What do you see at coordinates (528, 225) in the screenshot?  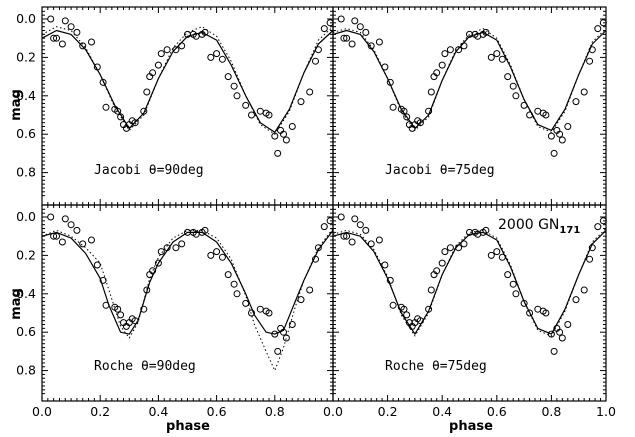 I see `object-title-main: 2000 GN` at bounding box center [528, 225].